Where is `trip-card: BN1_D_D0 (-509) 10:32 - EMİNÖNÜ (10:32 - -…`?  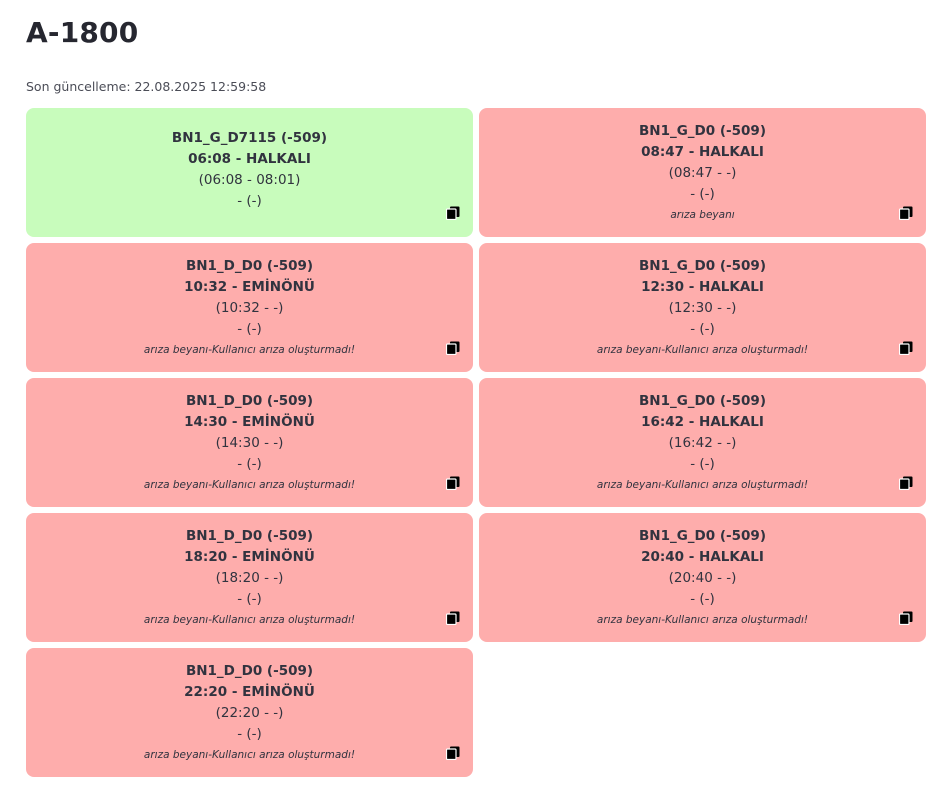 trip-card: BN1_D_D0 (-509) 10:32 - EMİNÖNÜ (10:32 - -… is located at coordinates (249, 307).